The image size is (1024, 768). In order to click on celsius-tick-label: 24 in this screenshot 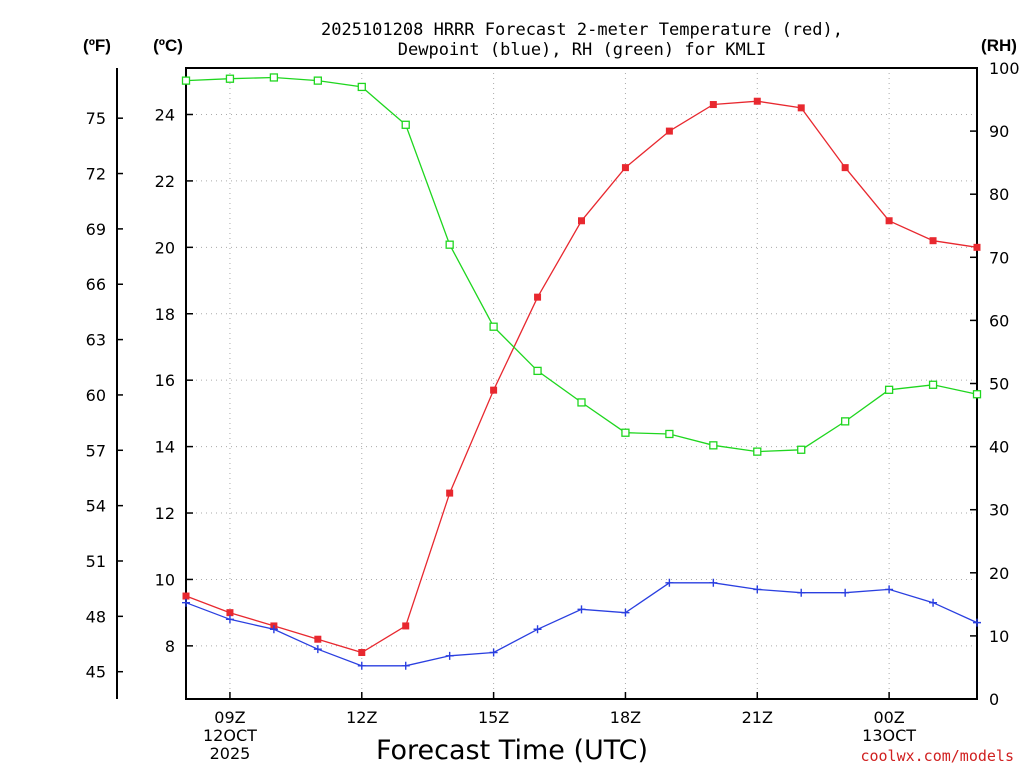, I will do `click(165, 114)`.